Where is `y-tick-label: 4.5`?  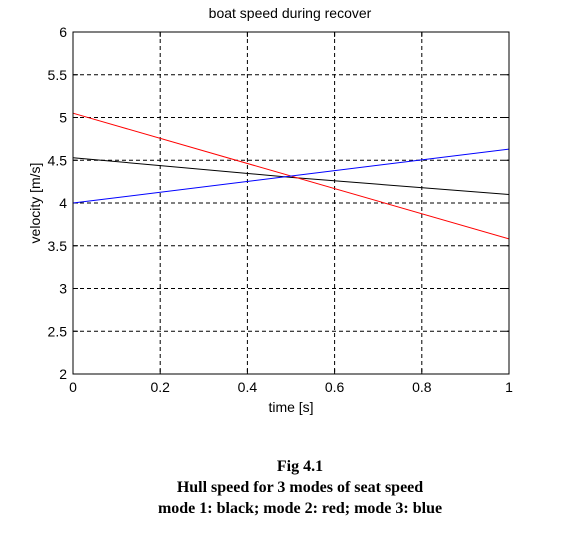
y-tick-label: 4.5 is located at coordinates (58, 160).